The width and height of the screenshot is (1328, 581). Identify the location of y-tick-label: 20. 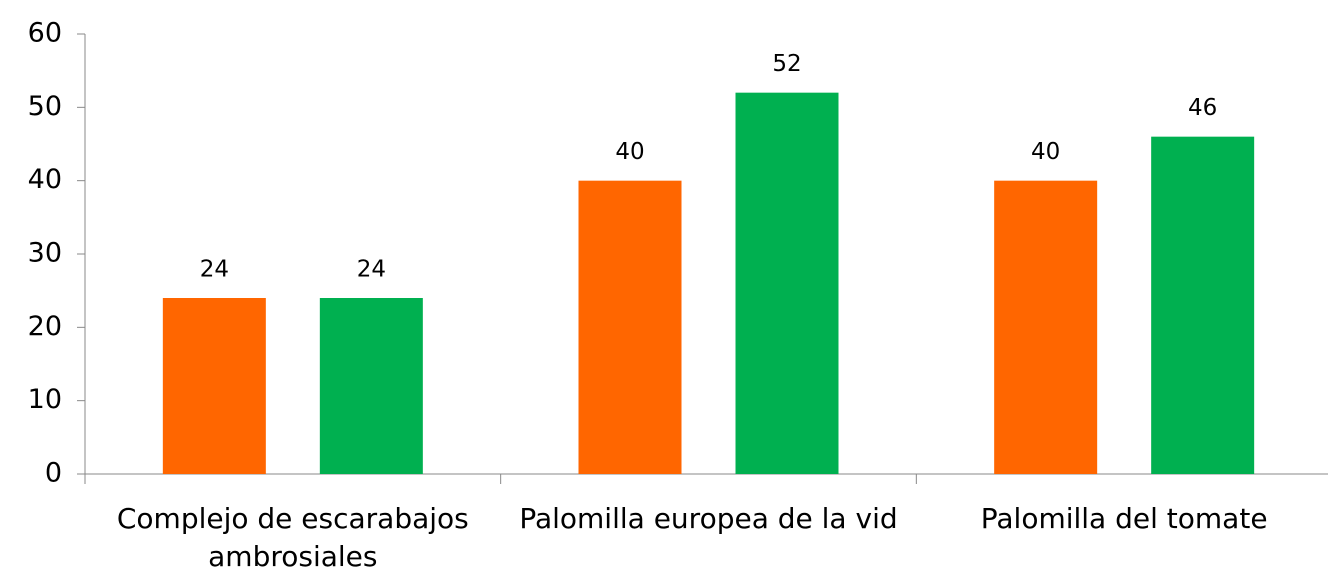
(45, 326).